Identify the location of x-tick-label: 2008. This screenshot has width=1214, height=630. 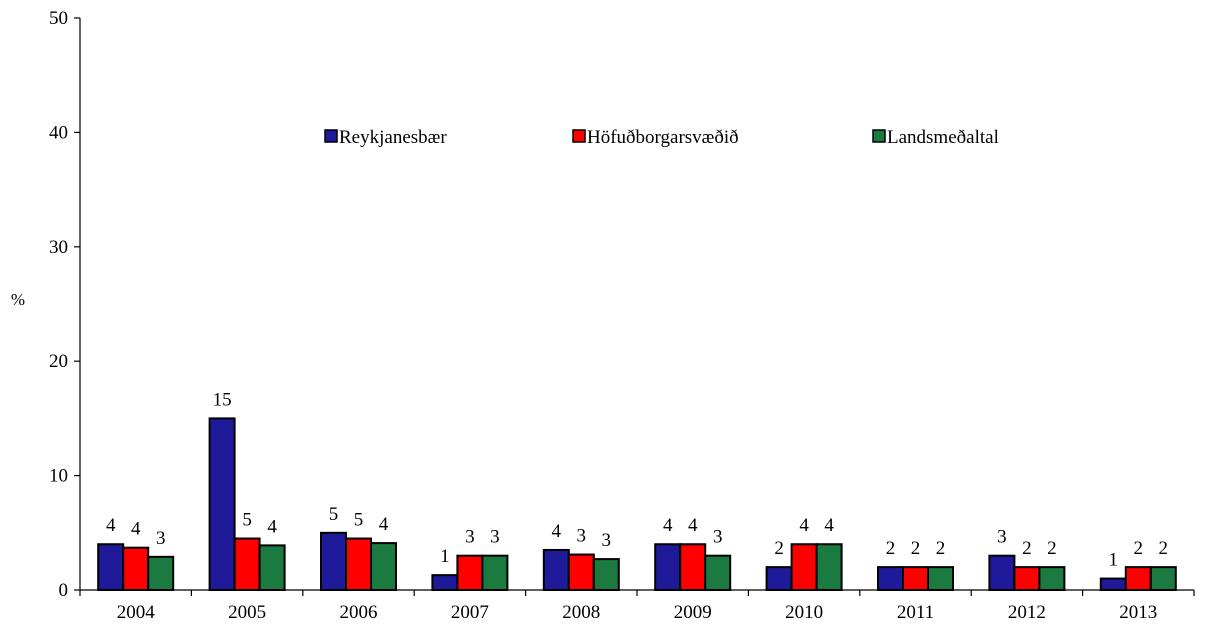
(581, 612).